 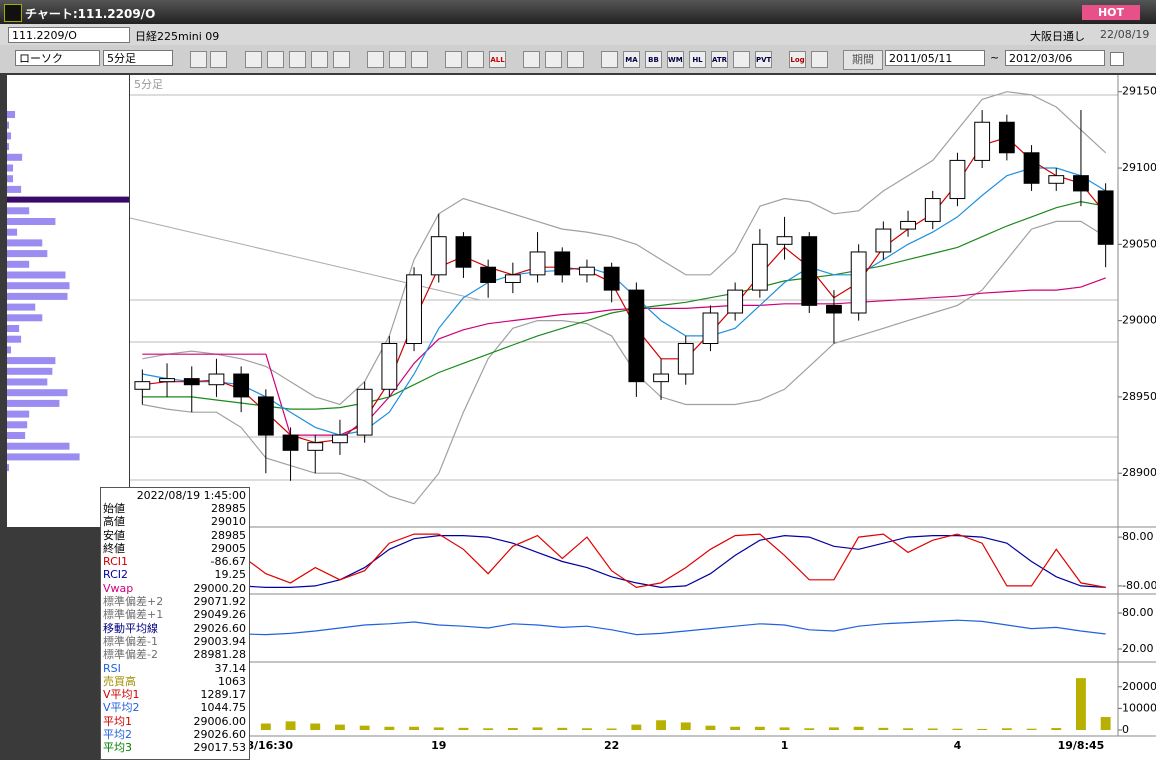 What do you see at coordinates (935, 58) in the screenshot?
I see `from-date: 2011/05/11` at bounding box center [935, 58].